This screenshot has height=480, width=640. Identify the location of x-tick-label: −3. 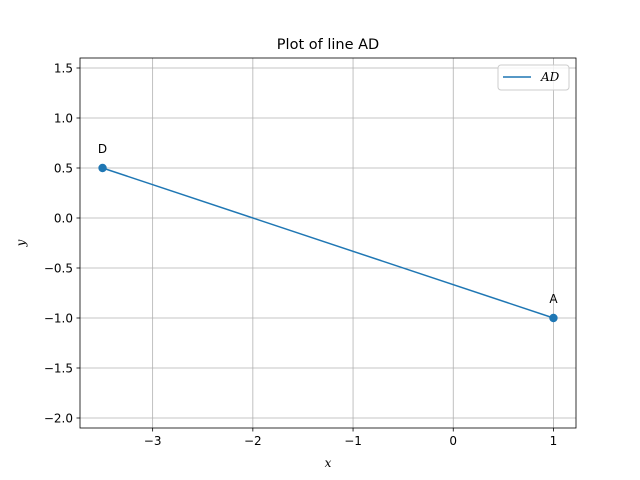
(153, 441).